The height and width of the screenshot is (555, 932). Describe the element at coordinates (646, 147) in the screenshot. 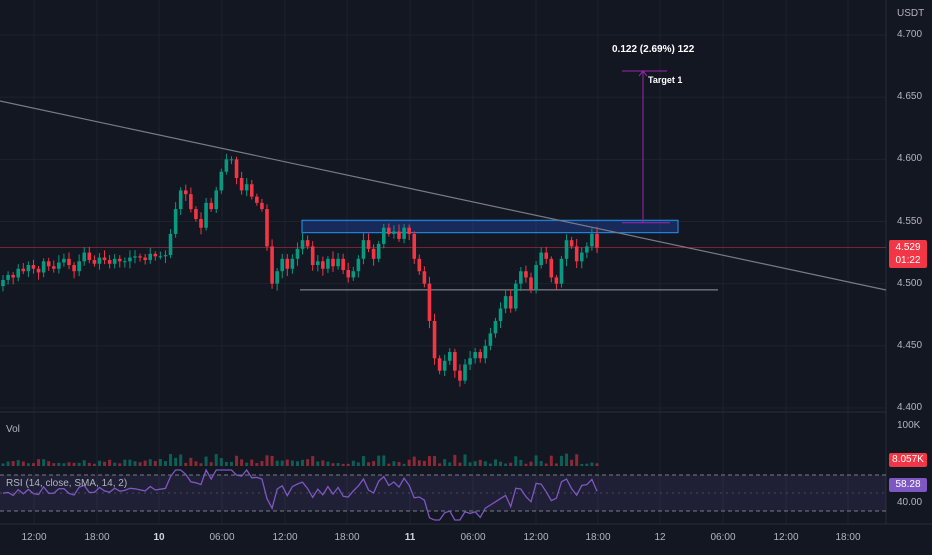

I see `target-measure` at that location.